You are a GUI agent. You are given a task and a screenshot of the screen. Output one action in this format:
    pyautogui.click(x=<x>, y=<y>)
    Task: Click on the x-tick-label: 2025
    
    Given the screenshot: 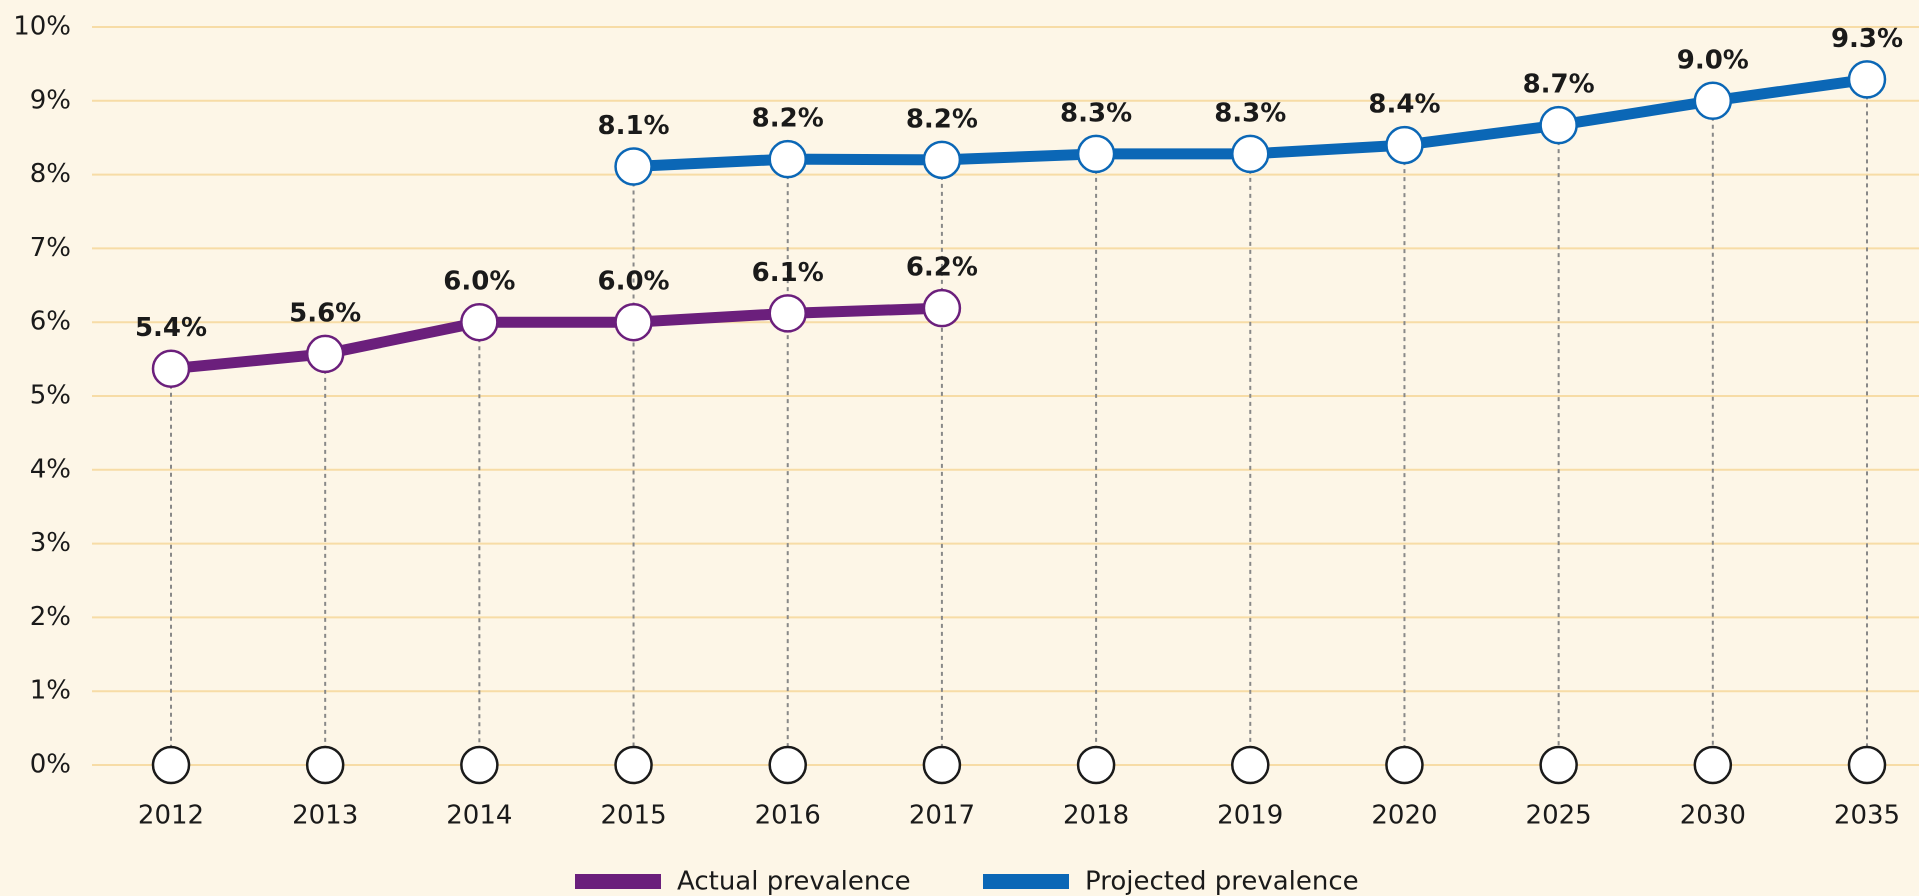 What is the action you would take?
    pyautogui.click(x=1559, y=816)
    